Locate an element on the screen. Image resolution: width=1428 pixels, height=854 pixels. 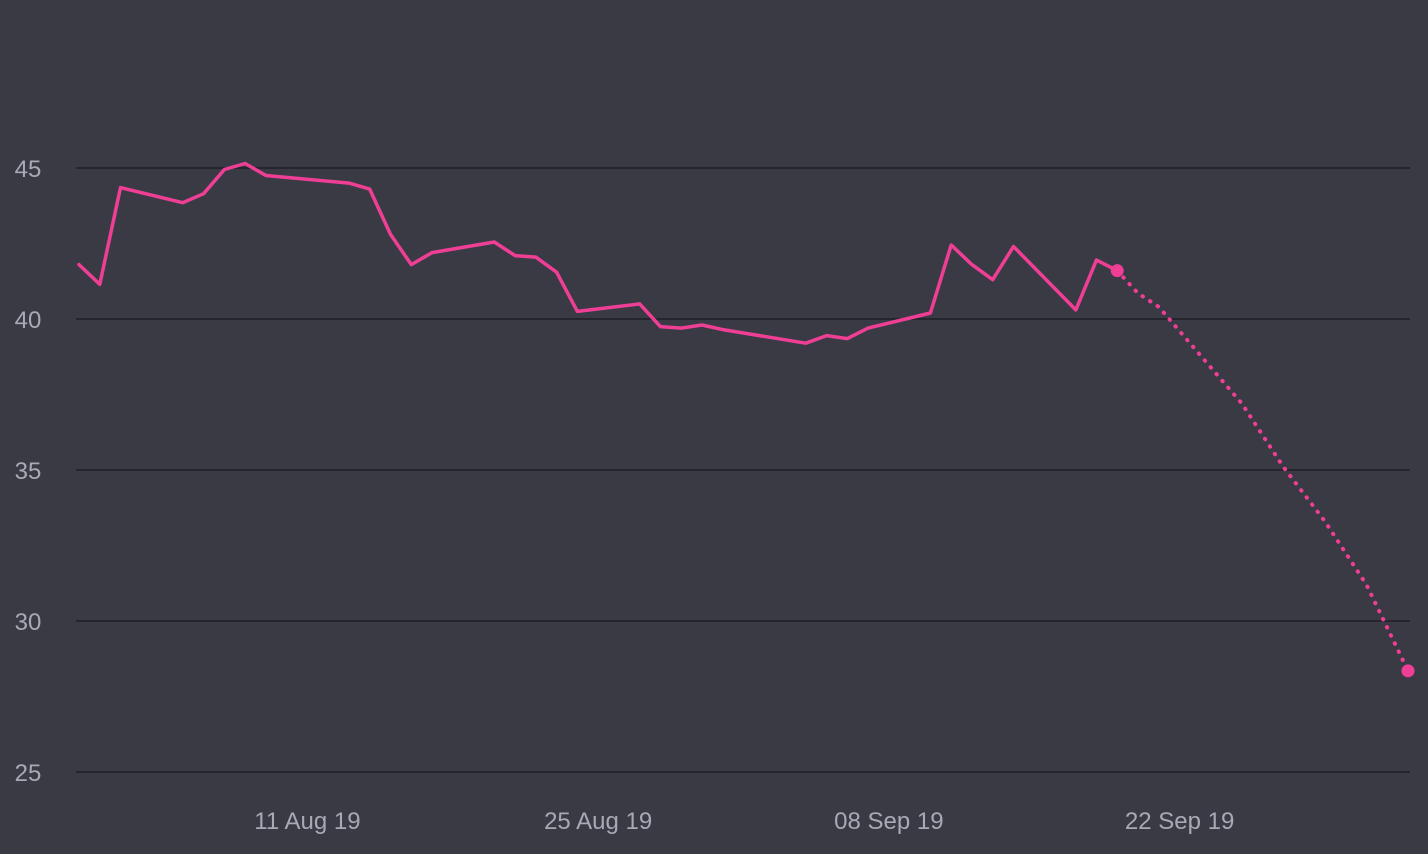
forecast-end-point-marker is located at coordinates (1408, 671).